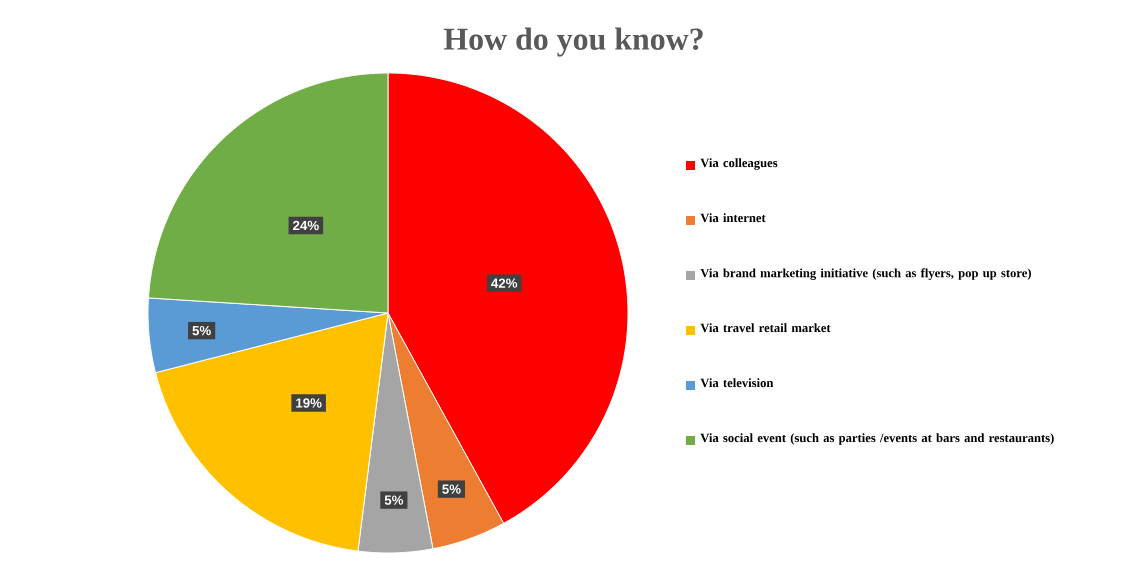  I want to click on data-label: 19%, so click(309, 403).